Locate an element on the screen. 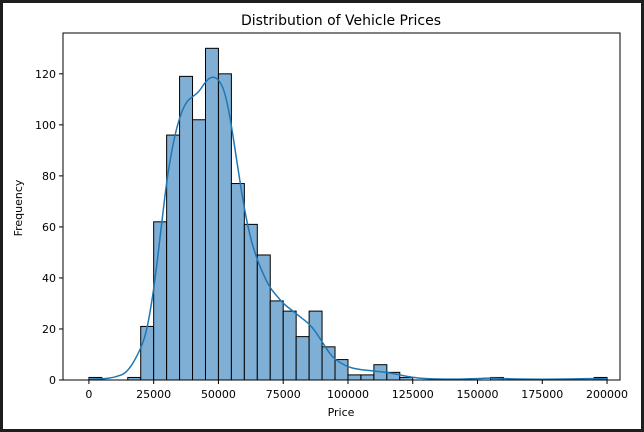 The image size is (644, 432). y-axis-label: Frequency is located at coordinates (18, 207).